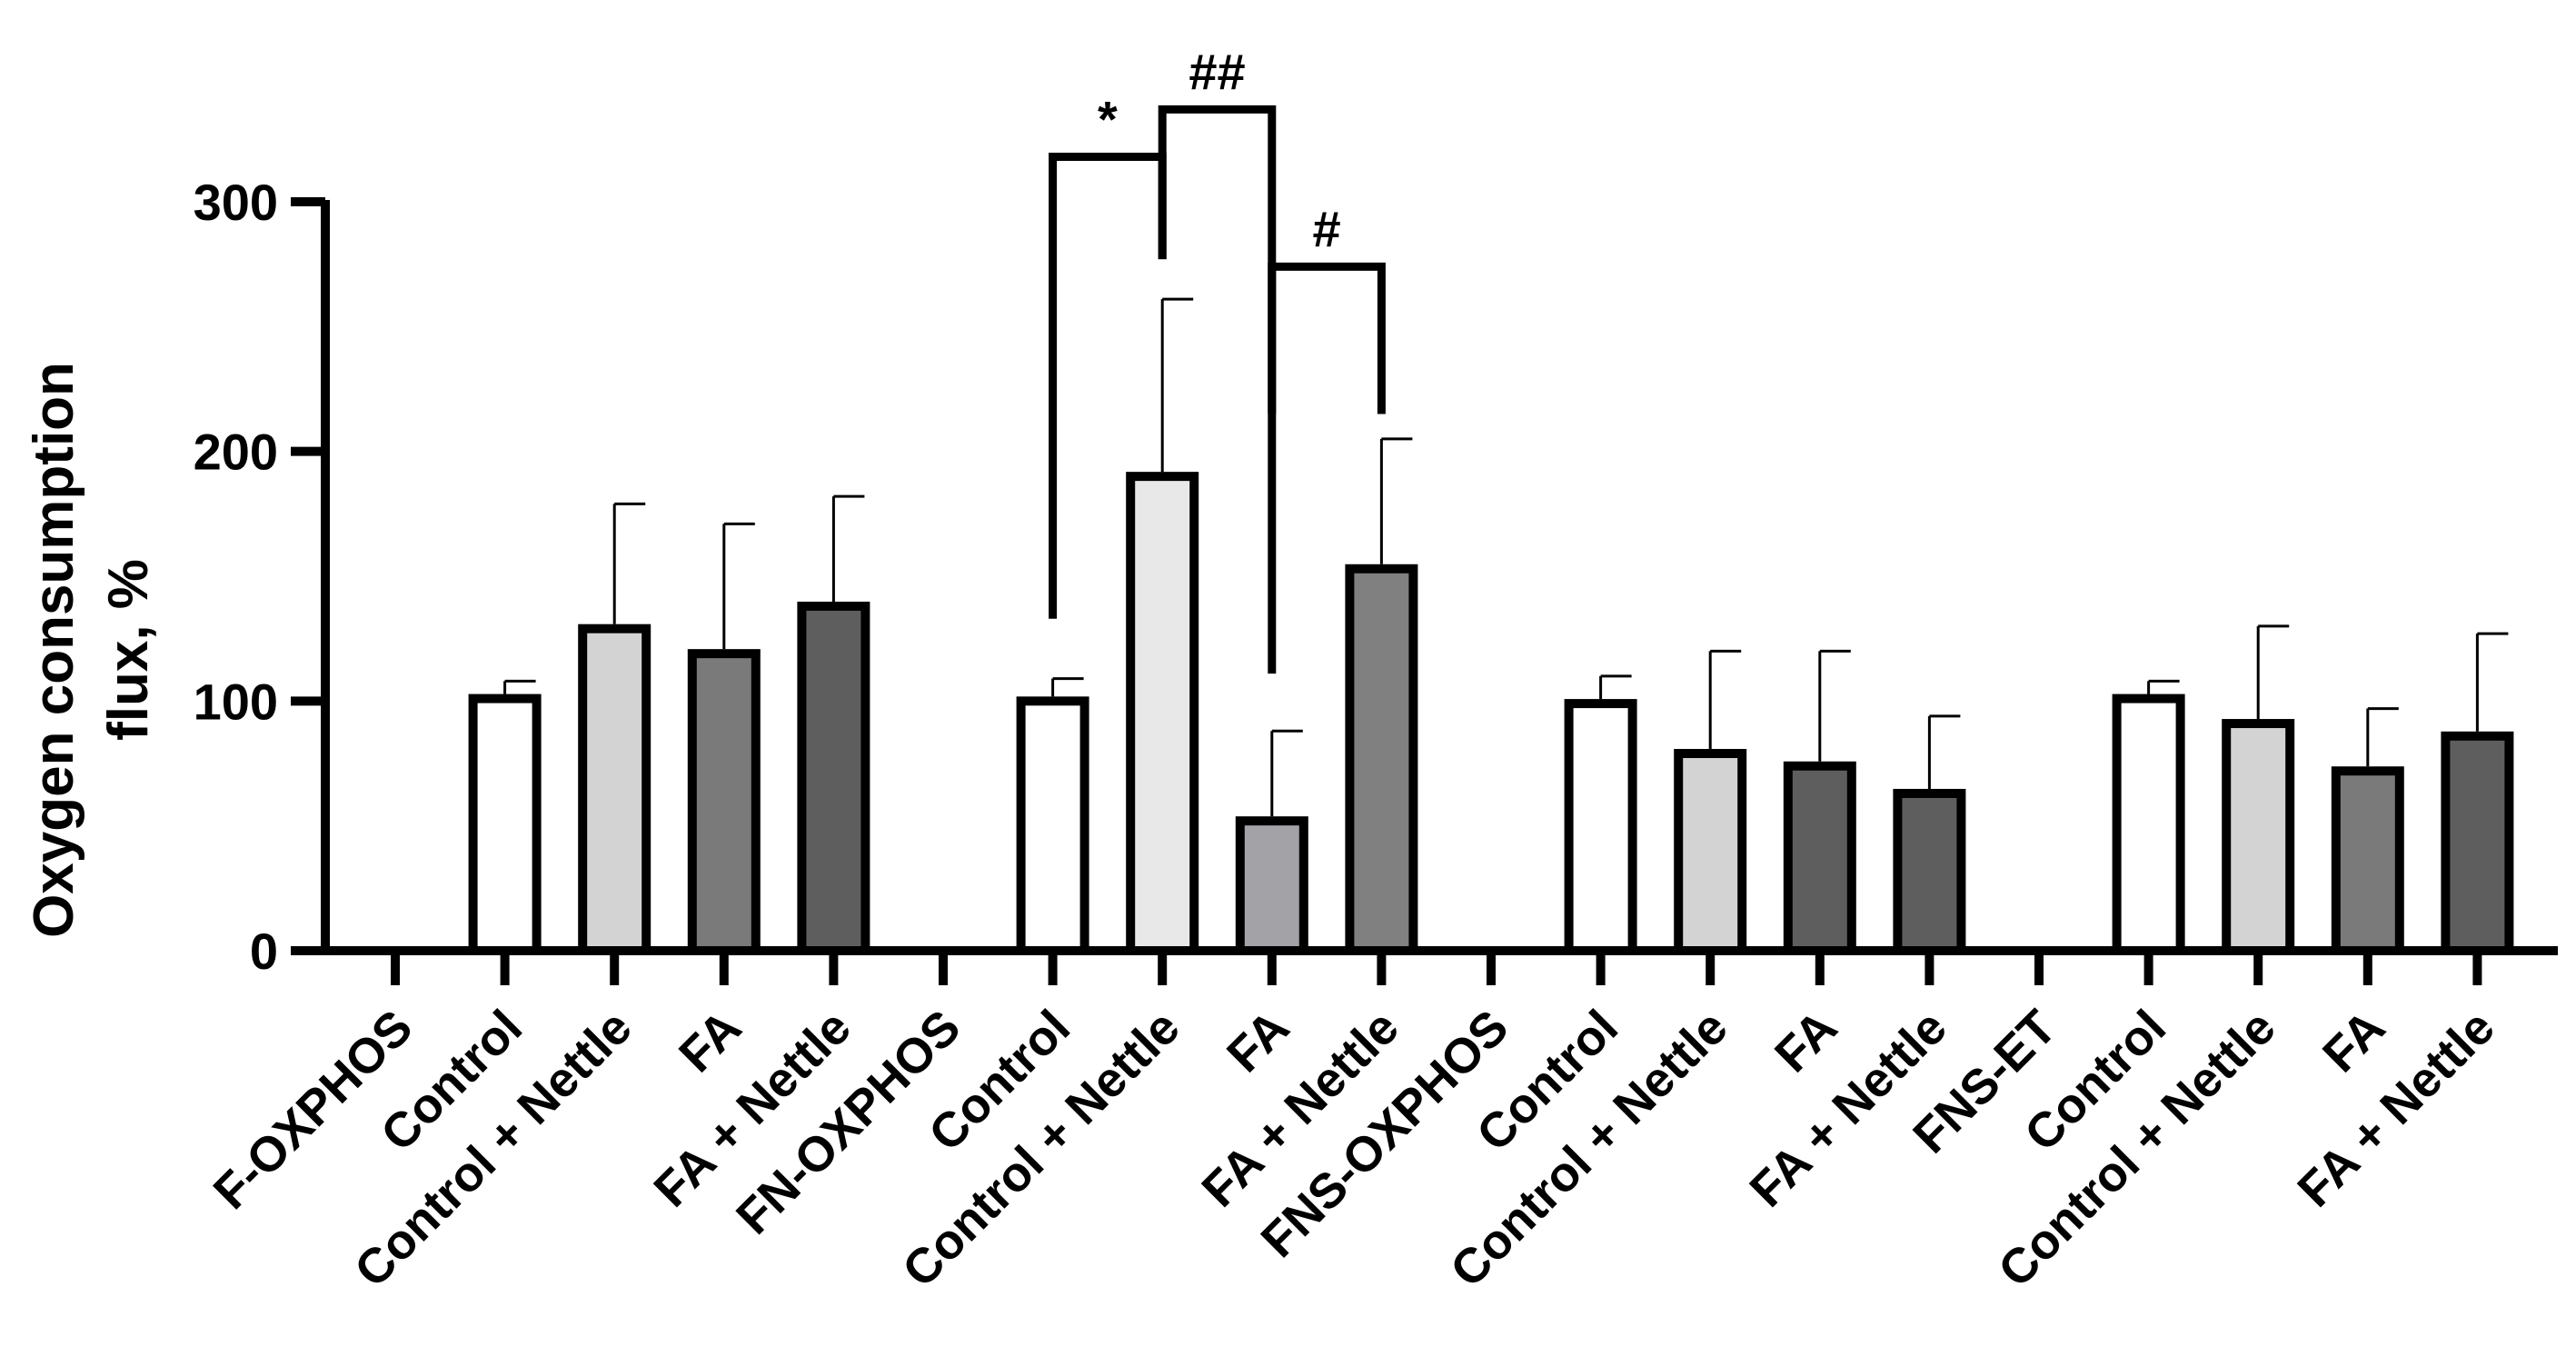  Describe the element at coordinates (1439, 965) in the screenshot. I see `x-axis` at that location.